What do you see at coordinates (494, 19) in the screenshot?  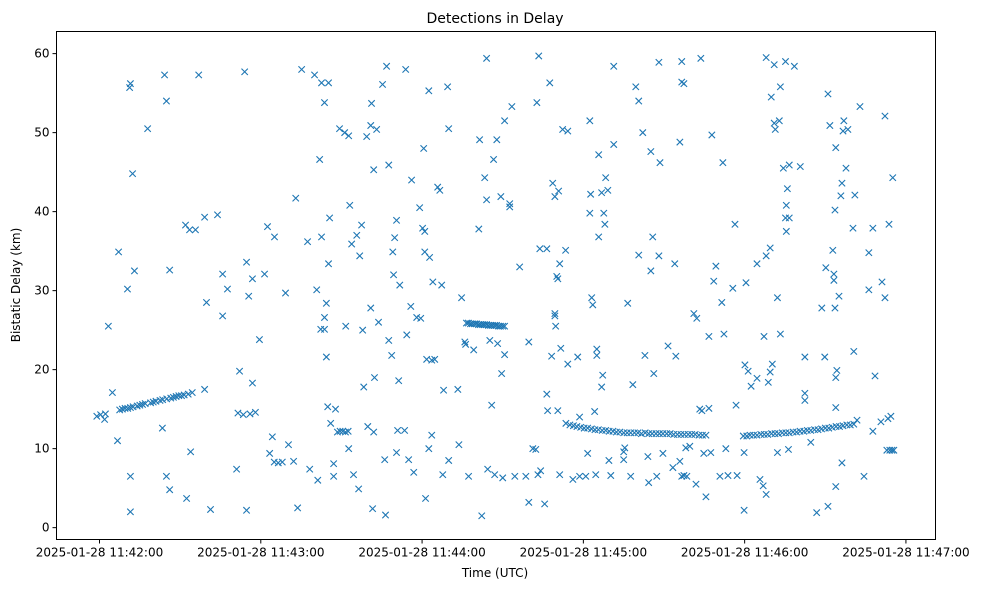 I see `chart-title: Detections in Delay` at bounding box center [494, 19].